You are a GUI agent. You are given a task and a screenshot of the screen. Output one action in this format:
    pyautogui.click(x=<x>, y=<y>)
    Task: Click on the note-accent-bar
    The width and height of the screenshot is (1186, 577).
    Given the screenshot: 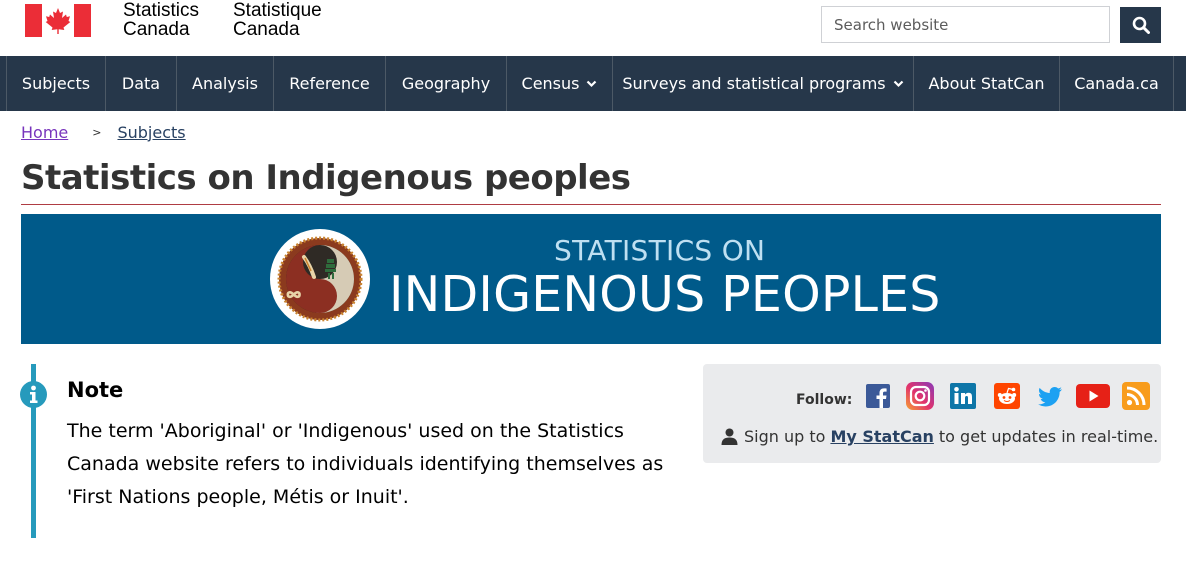 What is the action you would take?
    pyautogui.click(x=33, y=451)
    